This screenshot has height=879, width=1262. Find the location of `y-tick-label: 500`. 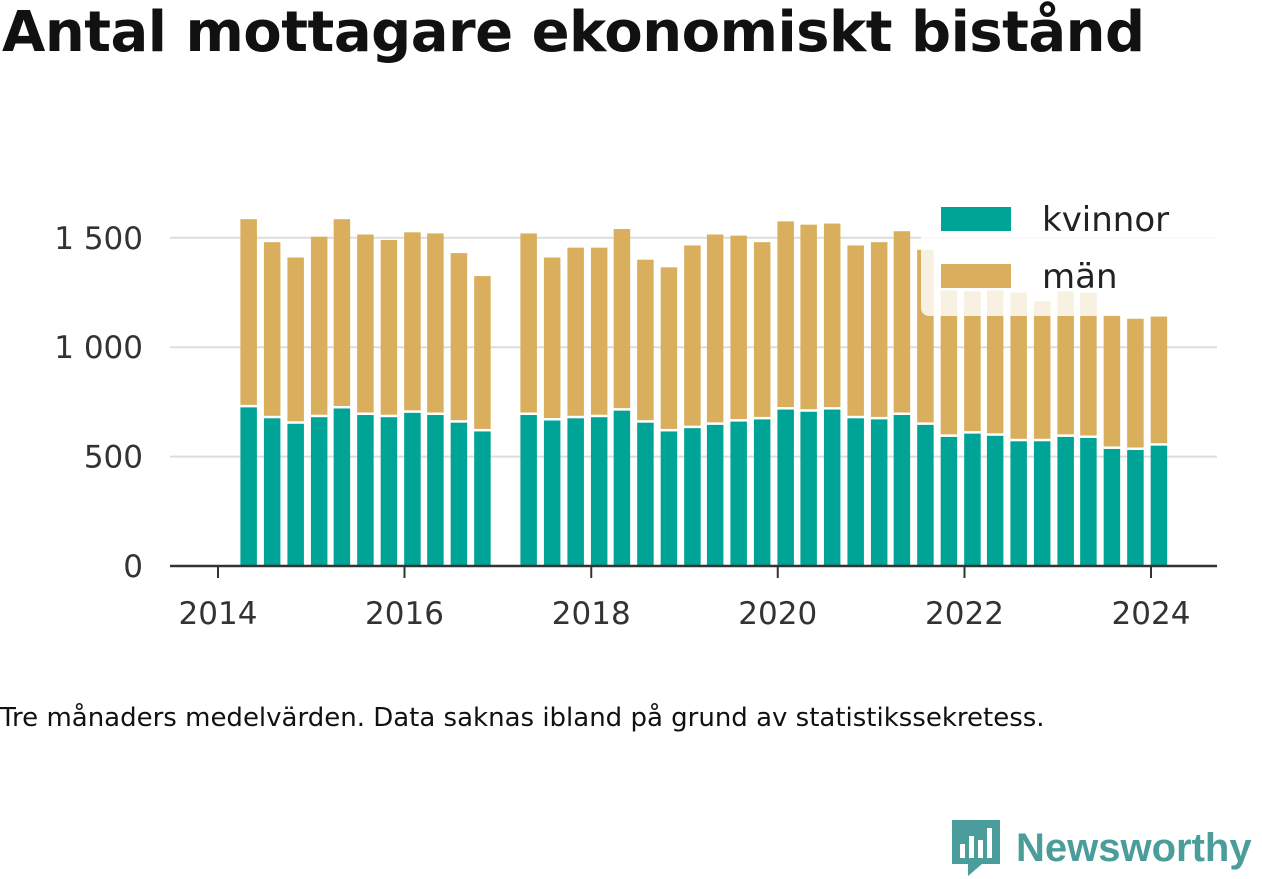

y-tick-label: 500 is located at coordinates (113, 458).